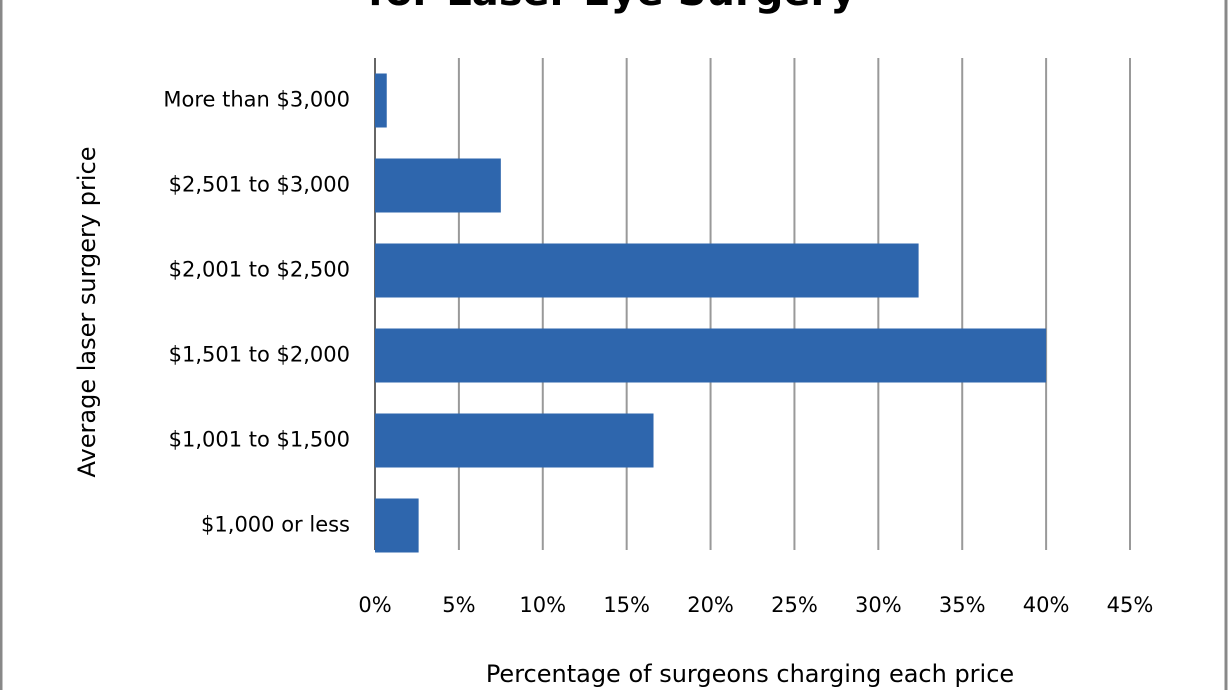 Image resolution: width=1228 pixels, height=690 pixels. I want to click on x-tick-label: 25%, so click(794, 605).